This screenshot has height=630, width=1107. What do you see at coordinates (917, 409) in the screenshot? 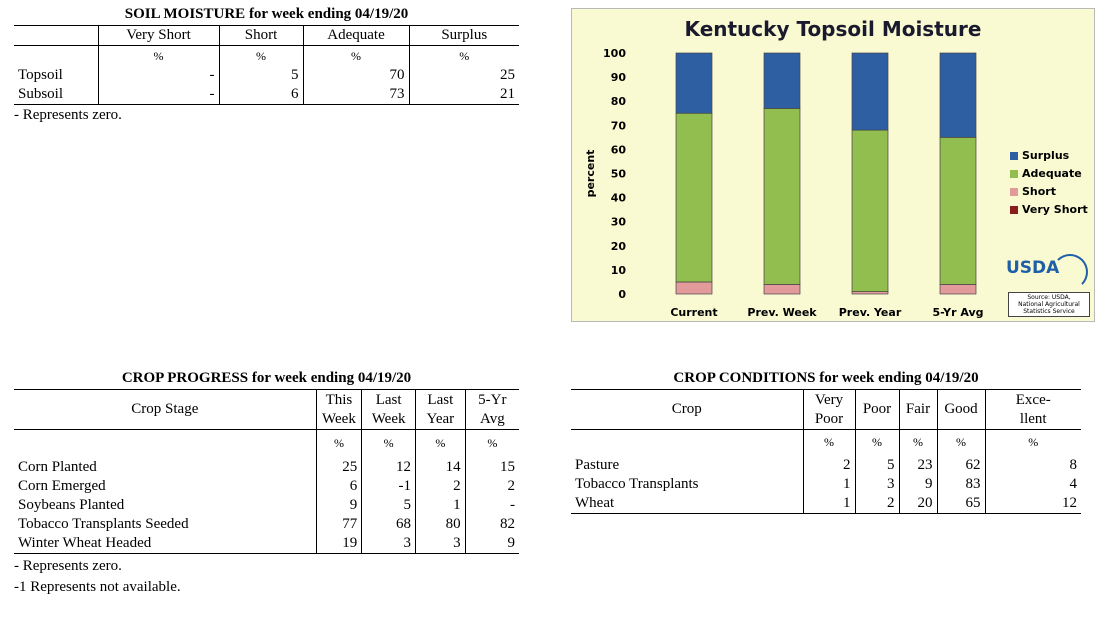
I see `conditions-header: Fair` at bounding box center [917, 409].